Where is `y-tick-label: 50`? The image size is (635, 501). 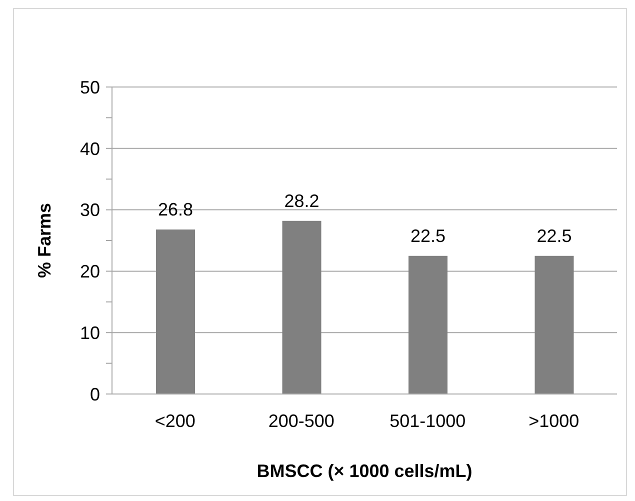
y-tick-label: 50 is located at coordinates (90, 87).